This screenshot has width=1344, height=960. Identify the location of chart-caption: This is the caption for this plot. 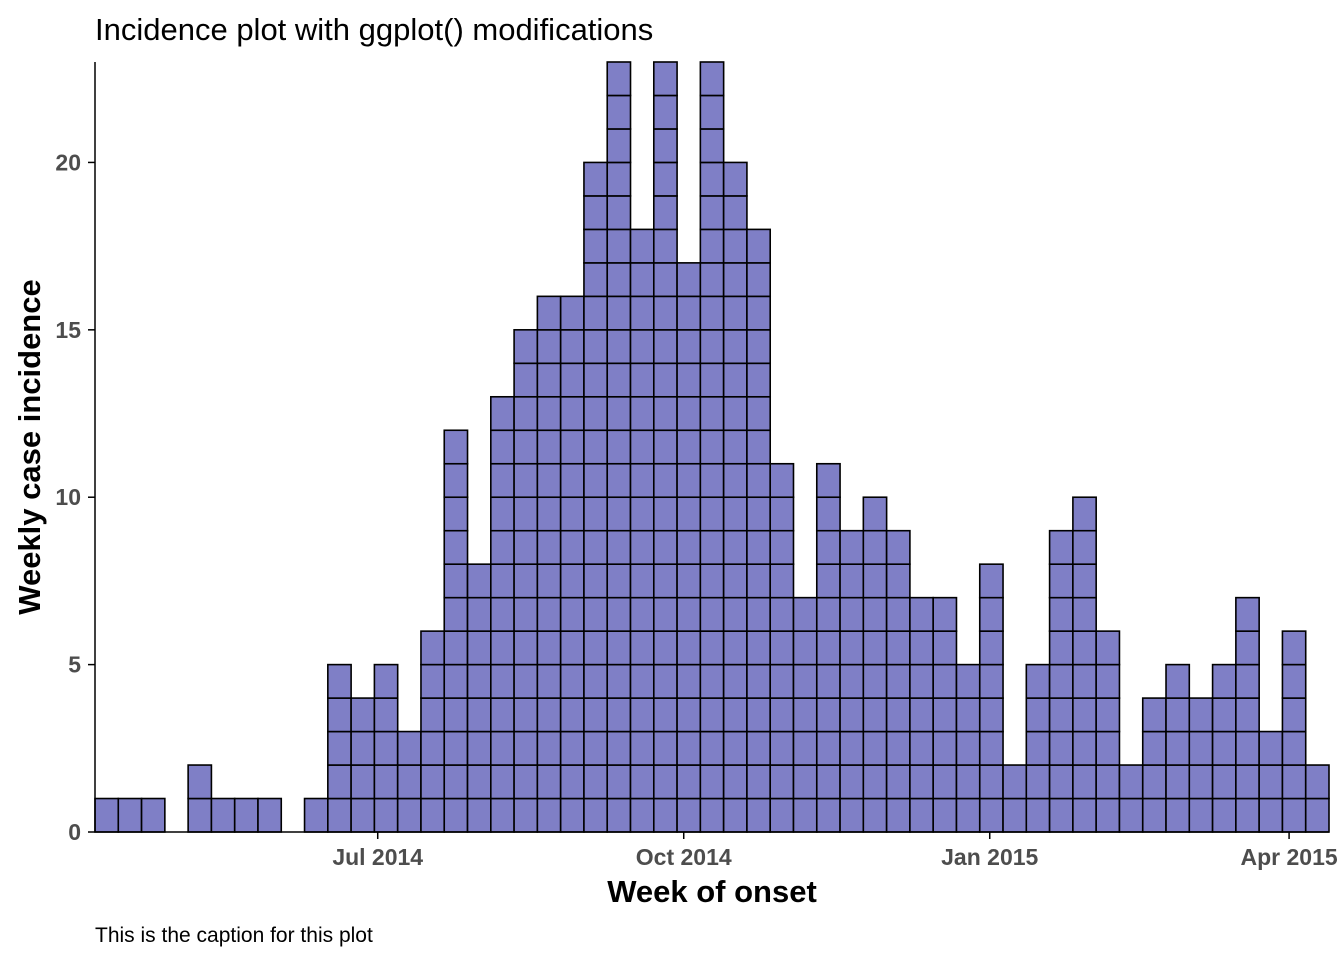
(234, 935).